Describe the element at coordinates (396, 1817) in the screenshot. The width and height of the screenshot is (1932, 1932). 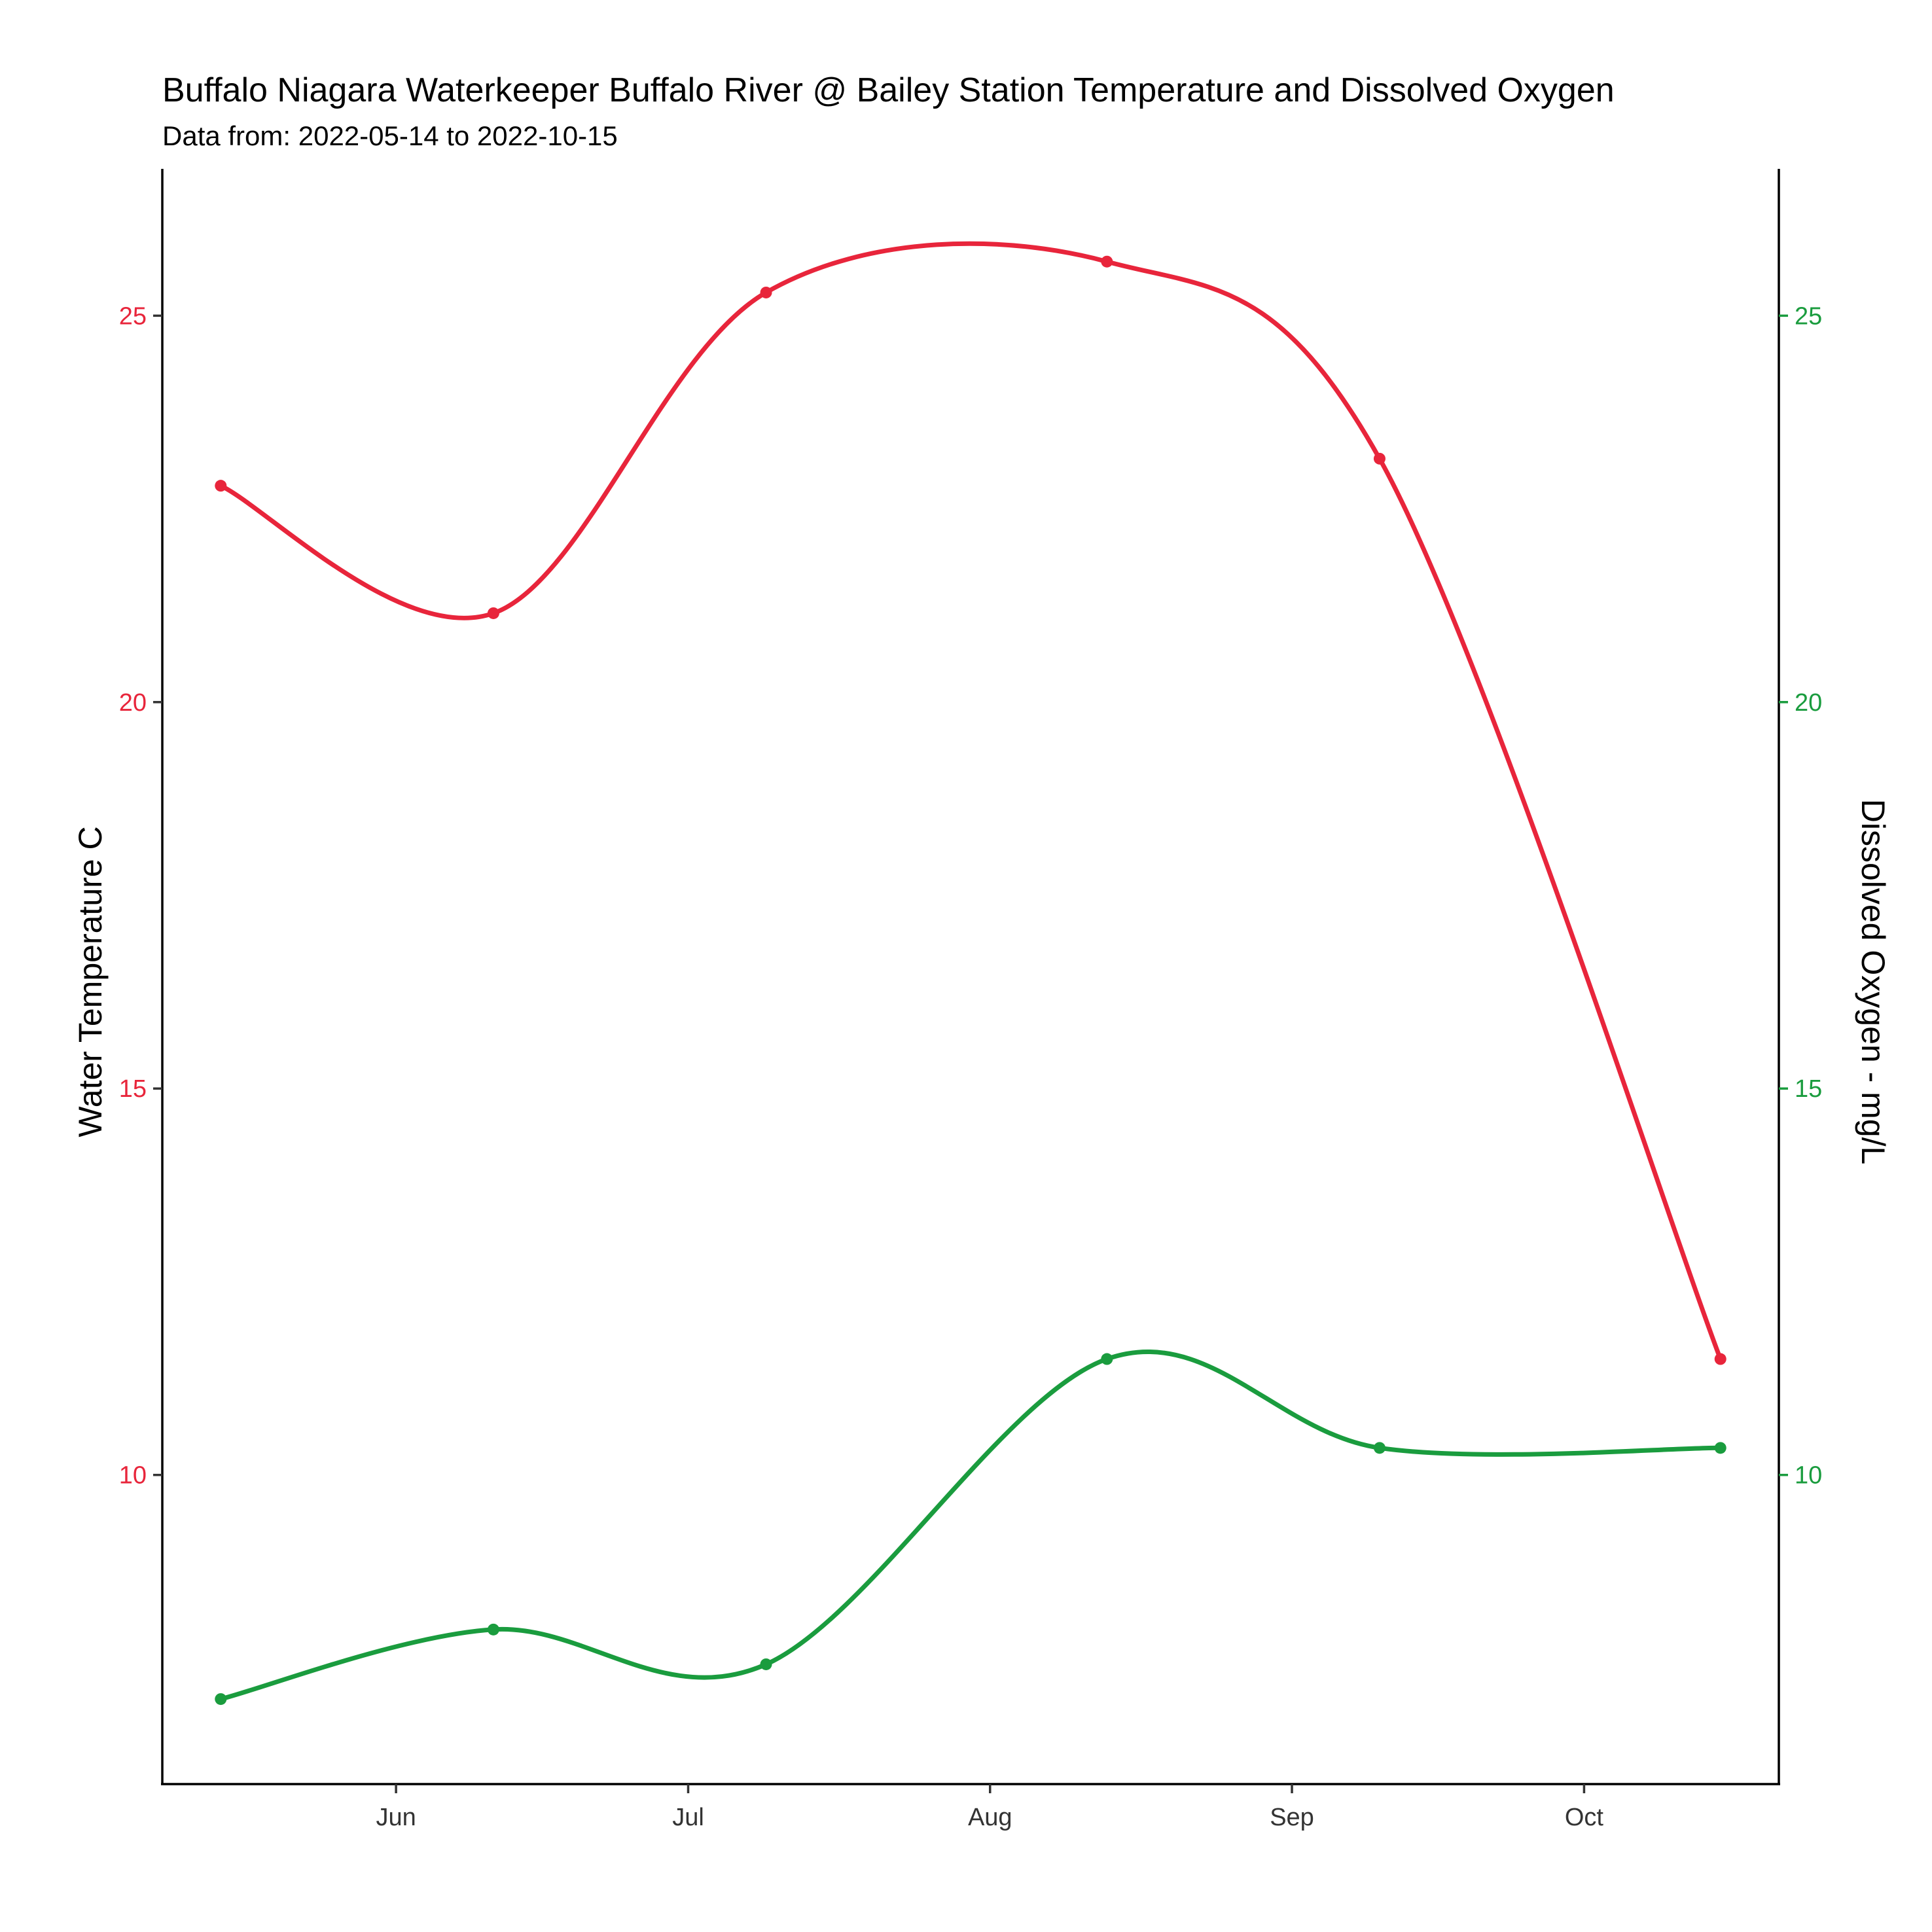
I see `x-tick-label: Jun` at that location.